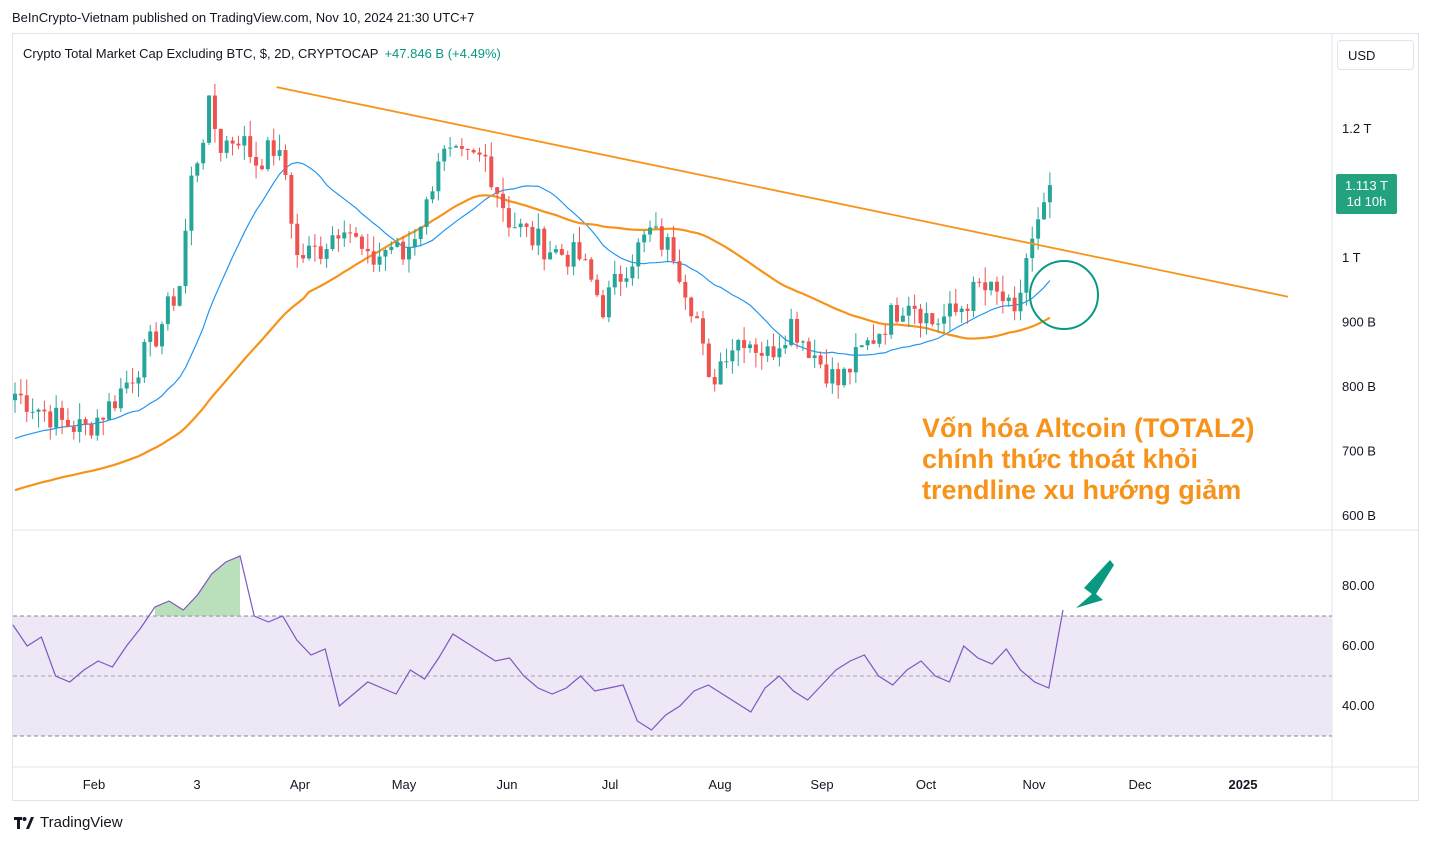 The image size is (1432, 846). I want to click on bar-countdown: 1d 10h, so click(1366, 201).